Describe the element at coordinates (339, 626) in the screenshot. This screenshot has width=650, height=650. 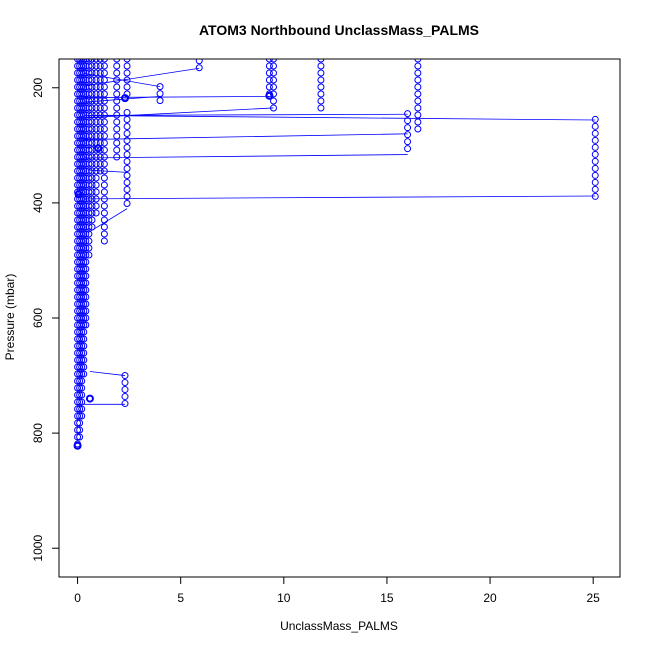
I see `x-axis-label: UnclassMass_PALMS` at that location.